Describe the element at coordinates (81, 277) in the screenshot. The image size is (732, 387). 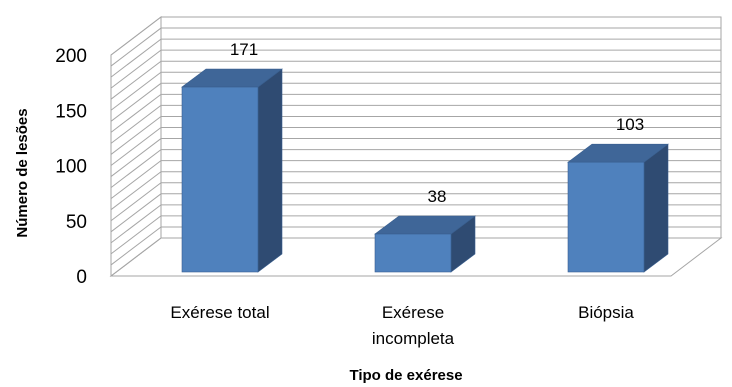
I see `y-tick-label: 0` at that location.